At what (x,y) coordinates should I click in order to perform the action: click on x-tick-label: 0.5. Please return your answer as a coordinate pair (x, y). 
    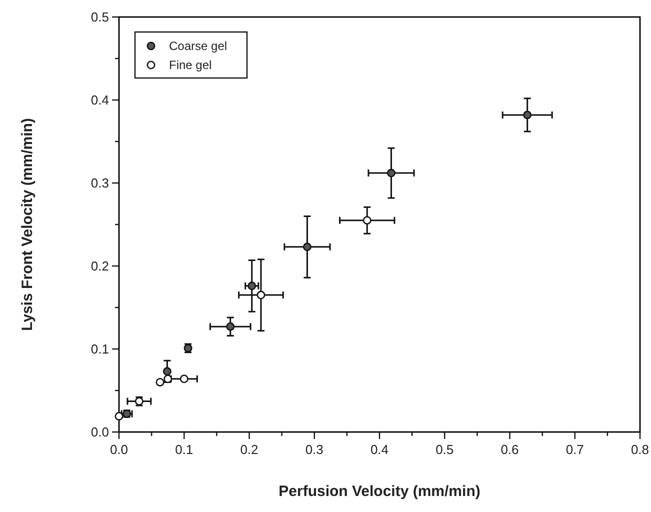
    Looking at the image, I should click on (445, 449).